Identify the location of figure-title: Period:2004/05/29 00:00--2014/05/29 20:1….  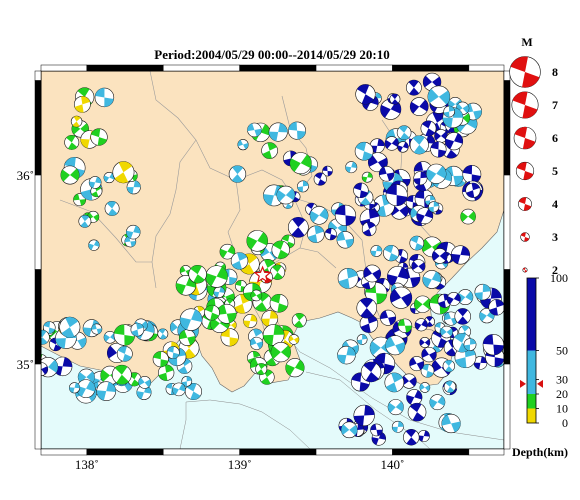
(271, 54).